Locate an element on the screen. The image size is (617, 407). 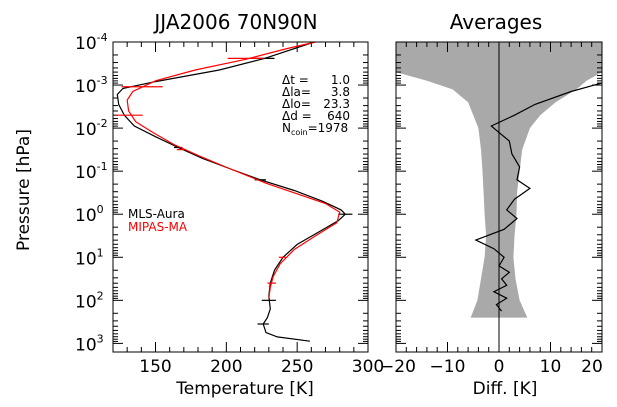
stat-ncoin: Ncoin=1978 is located at coordinates (315, 129).